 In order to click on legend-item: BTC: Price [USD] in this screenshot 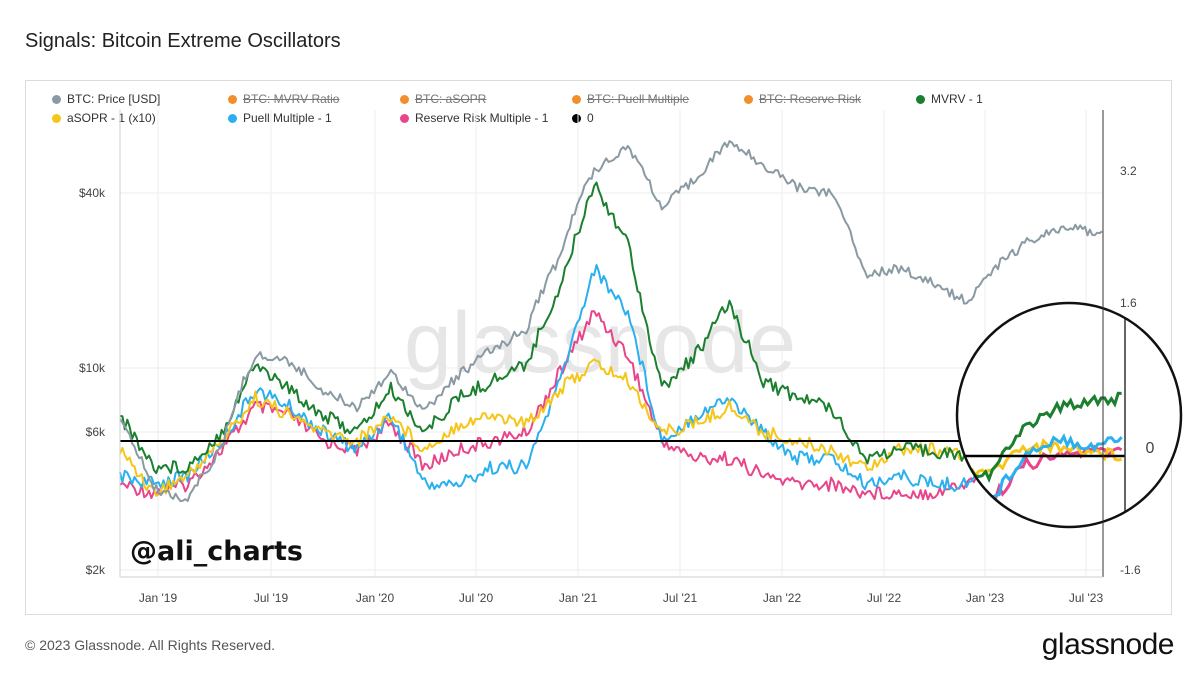, I will do `click(106, 99)`.